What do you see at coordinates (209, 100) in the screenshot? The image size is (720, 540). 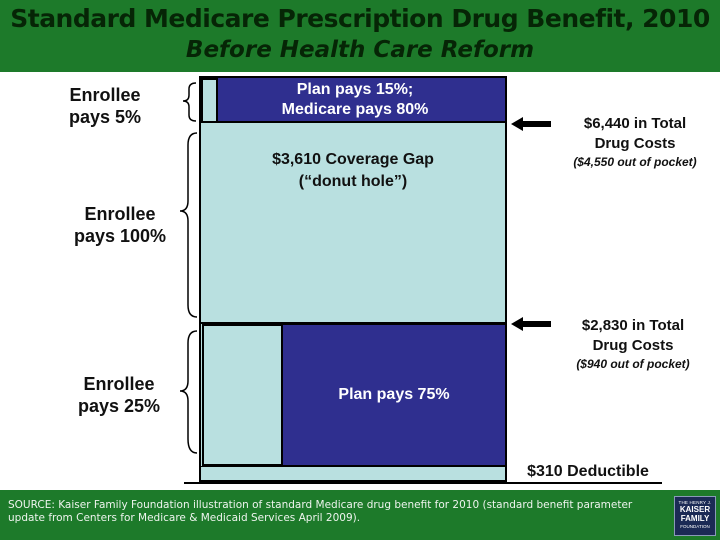 I see `catastrophic-enrollee-share` at bounding box center [209, 100].